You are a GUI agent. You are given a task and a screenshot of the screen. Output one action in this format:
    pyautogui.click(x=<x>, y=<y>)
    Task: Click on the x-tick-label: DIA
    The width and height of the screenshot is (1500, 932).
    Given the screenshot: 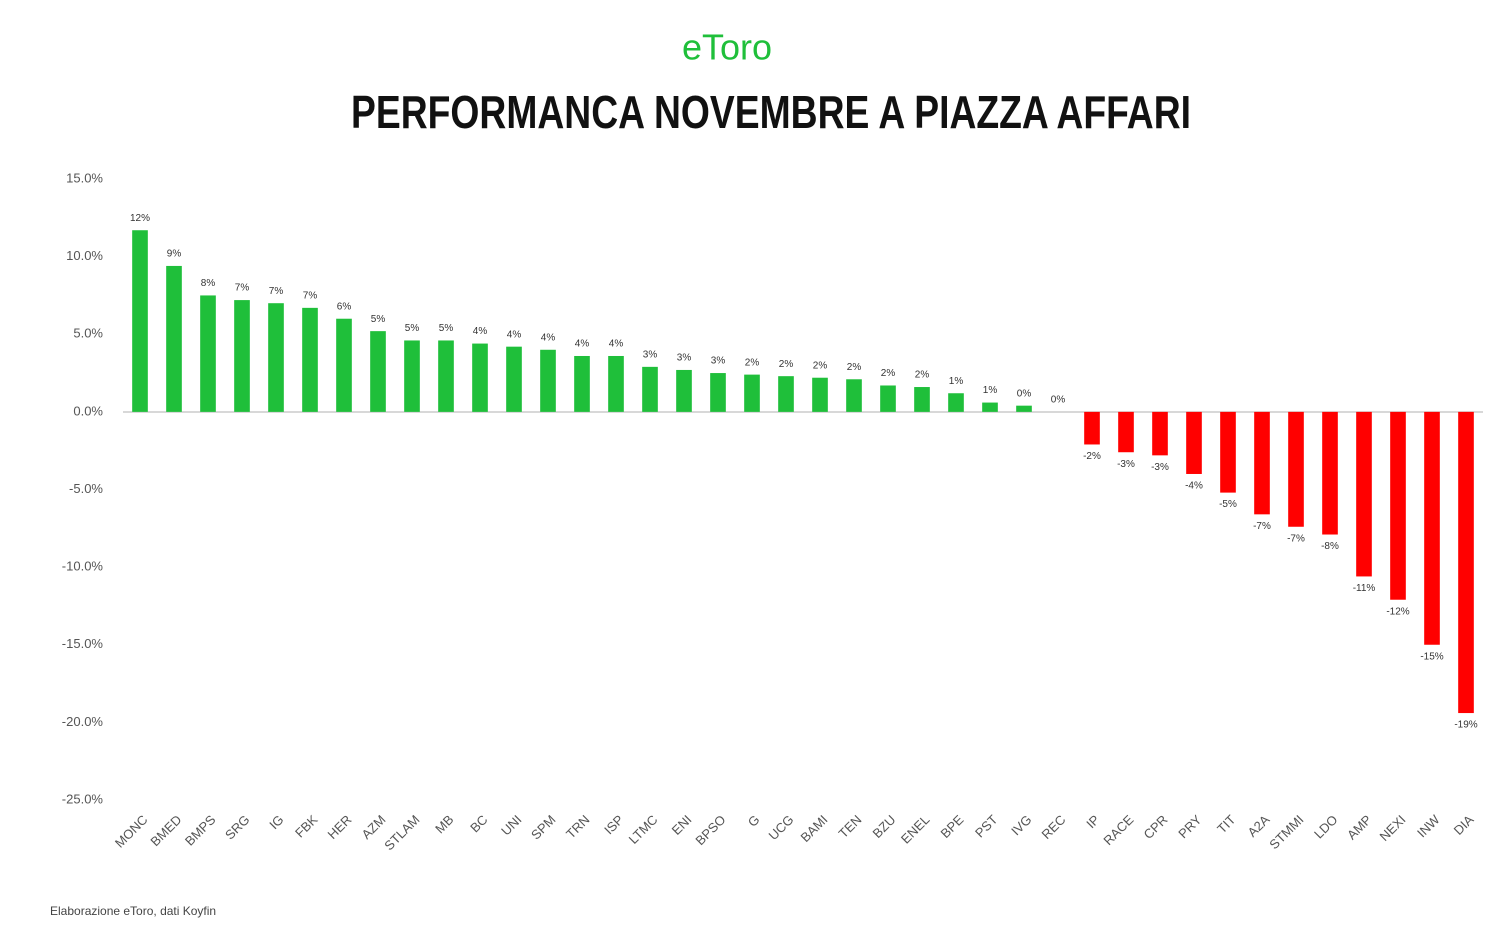 What is the action you would take?
    pyautogui.click(x=1464, y=825)
    